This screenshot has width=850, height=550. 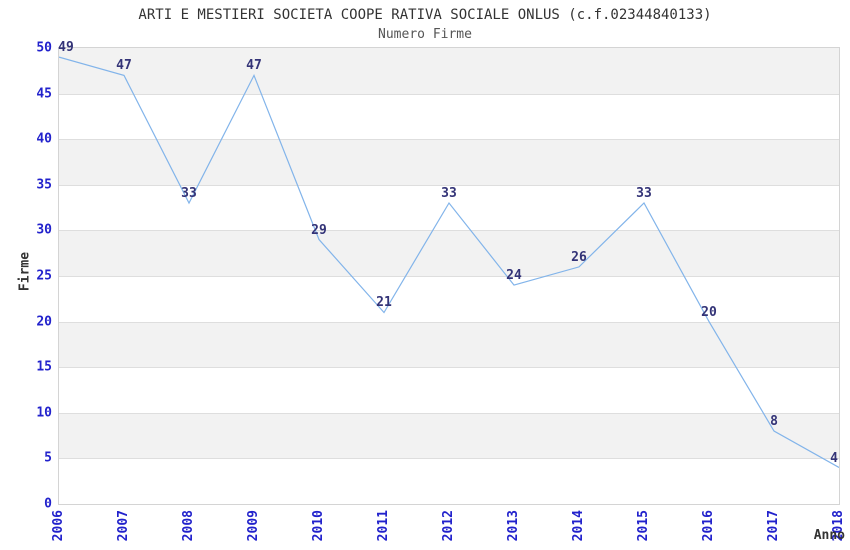 I want to click on point-value-label: 21, so click(x=384, y=303).